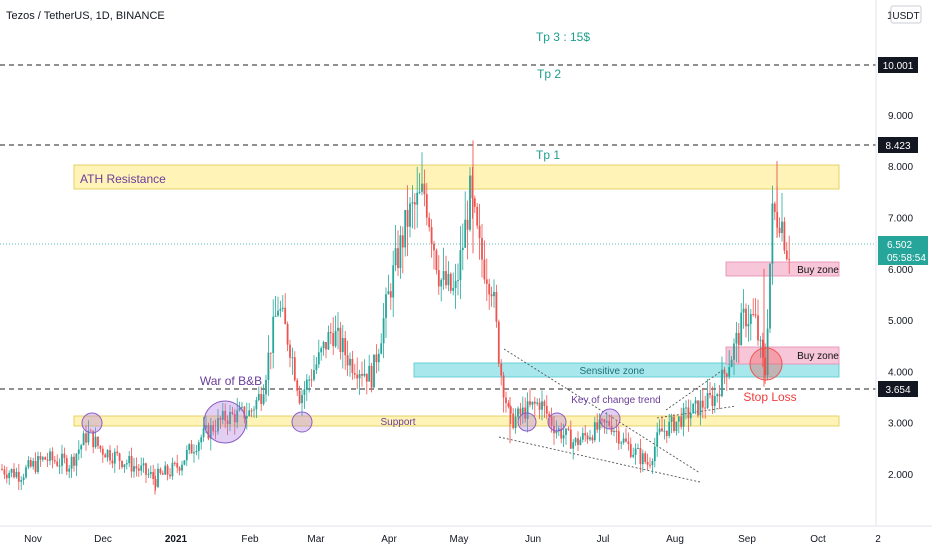 This screenshot has width=932, height=550. I want to click on currency-badge-box, so click(906, 14).